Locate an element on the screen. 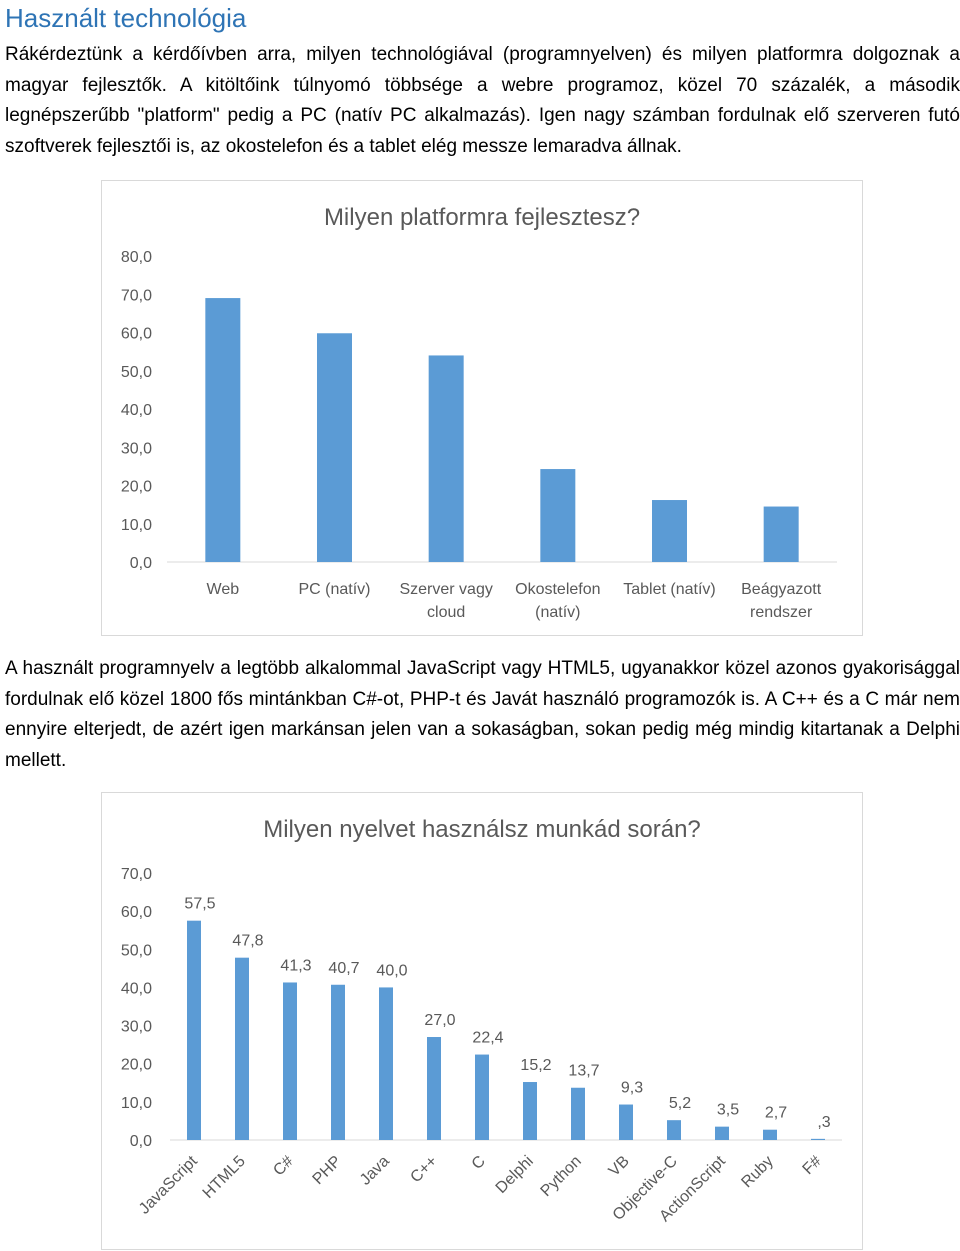 This screenshot has height=1251, width=960. category-label: Delphi is located at coordinates (515, 1175).